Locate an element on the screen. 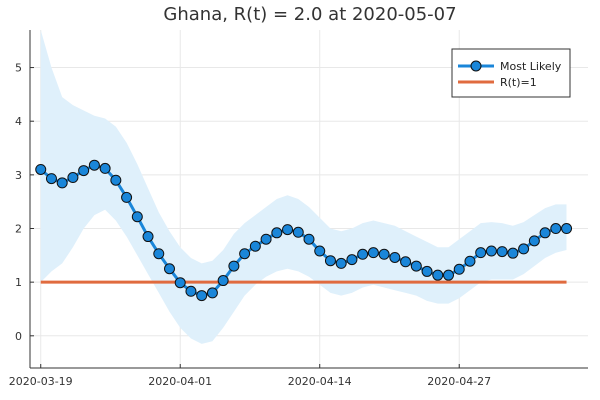 The height and width of the screenshot is (400, 600). x-tick-label: 2020-04-14 is located at coordinates (320, 381).